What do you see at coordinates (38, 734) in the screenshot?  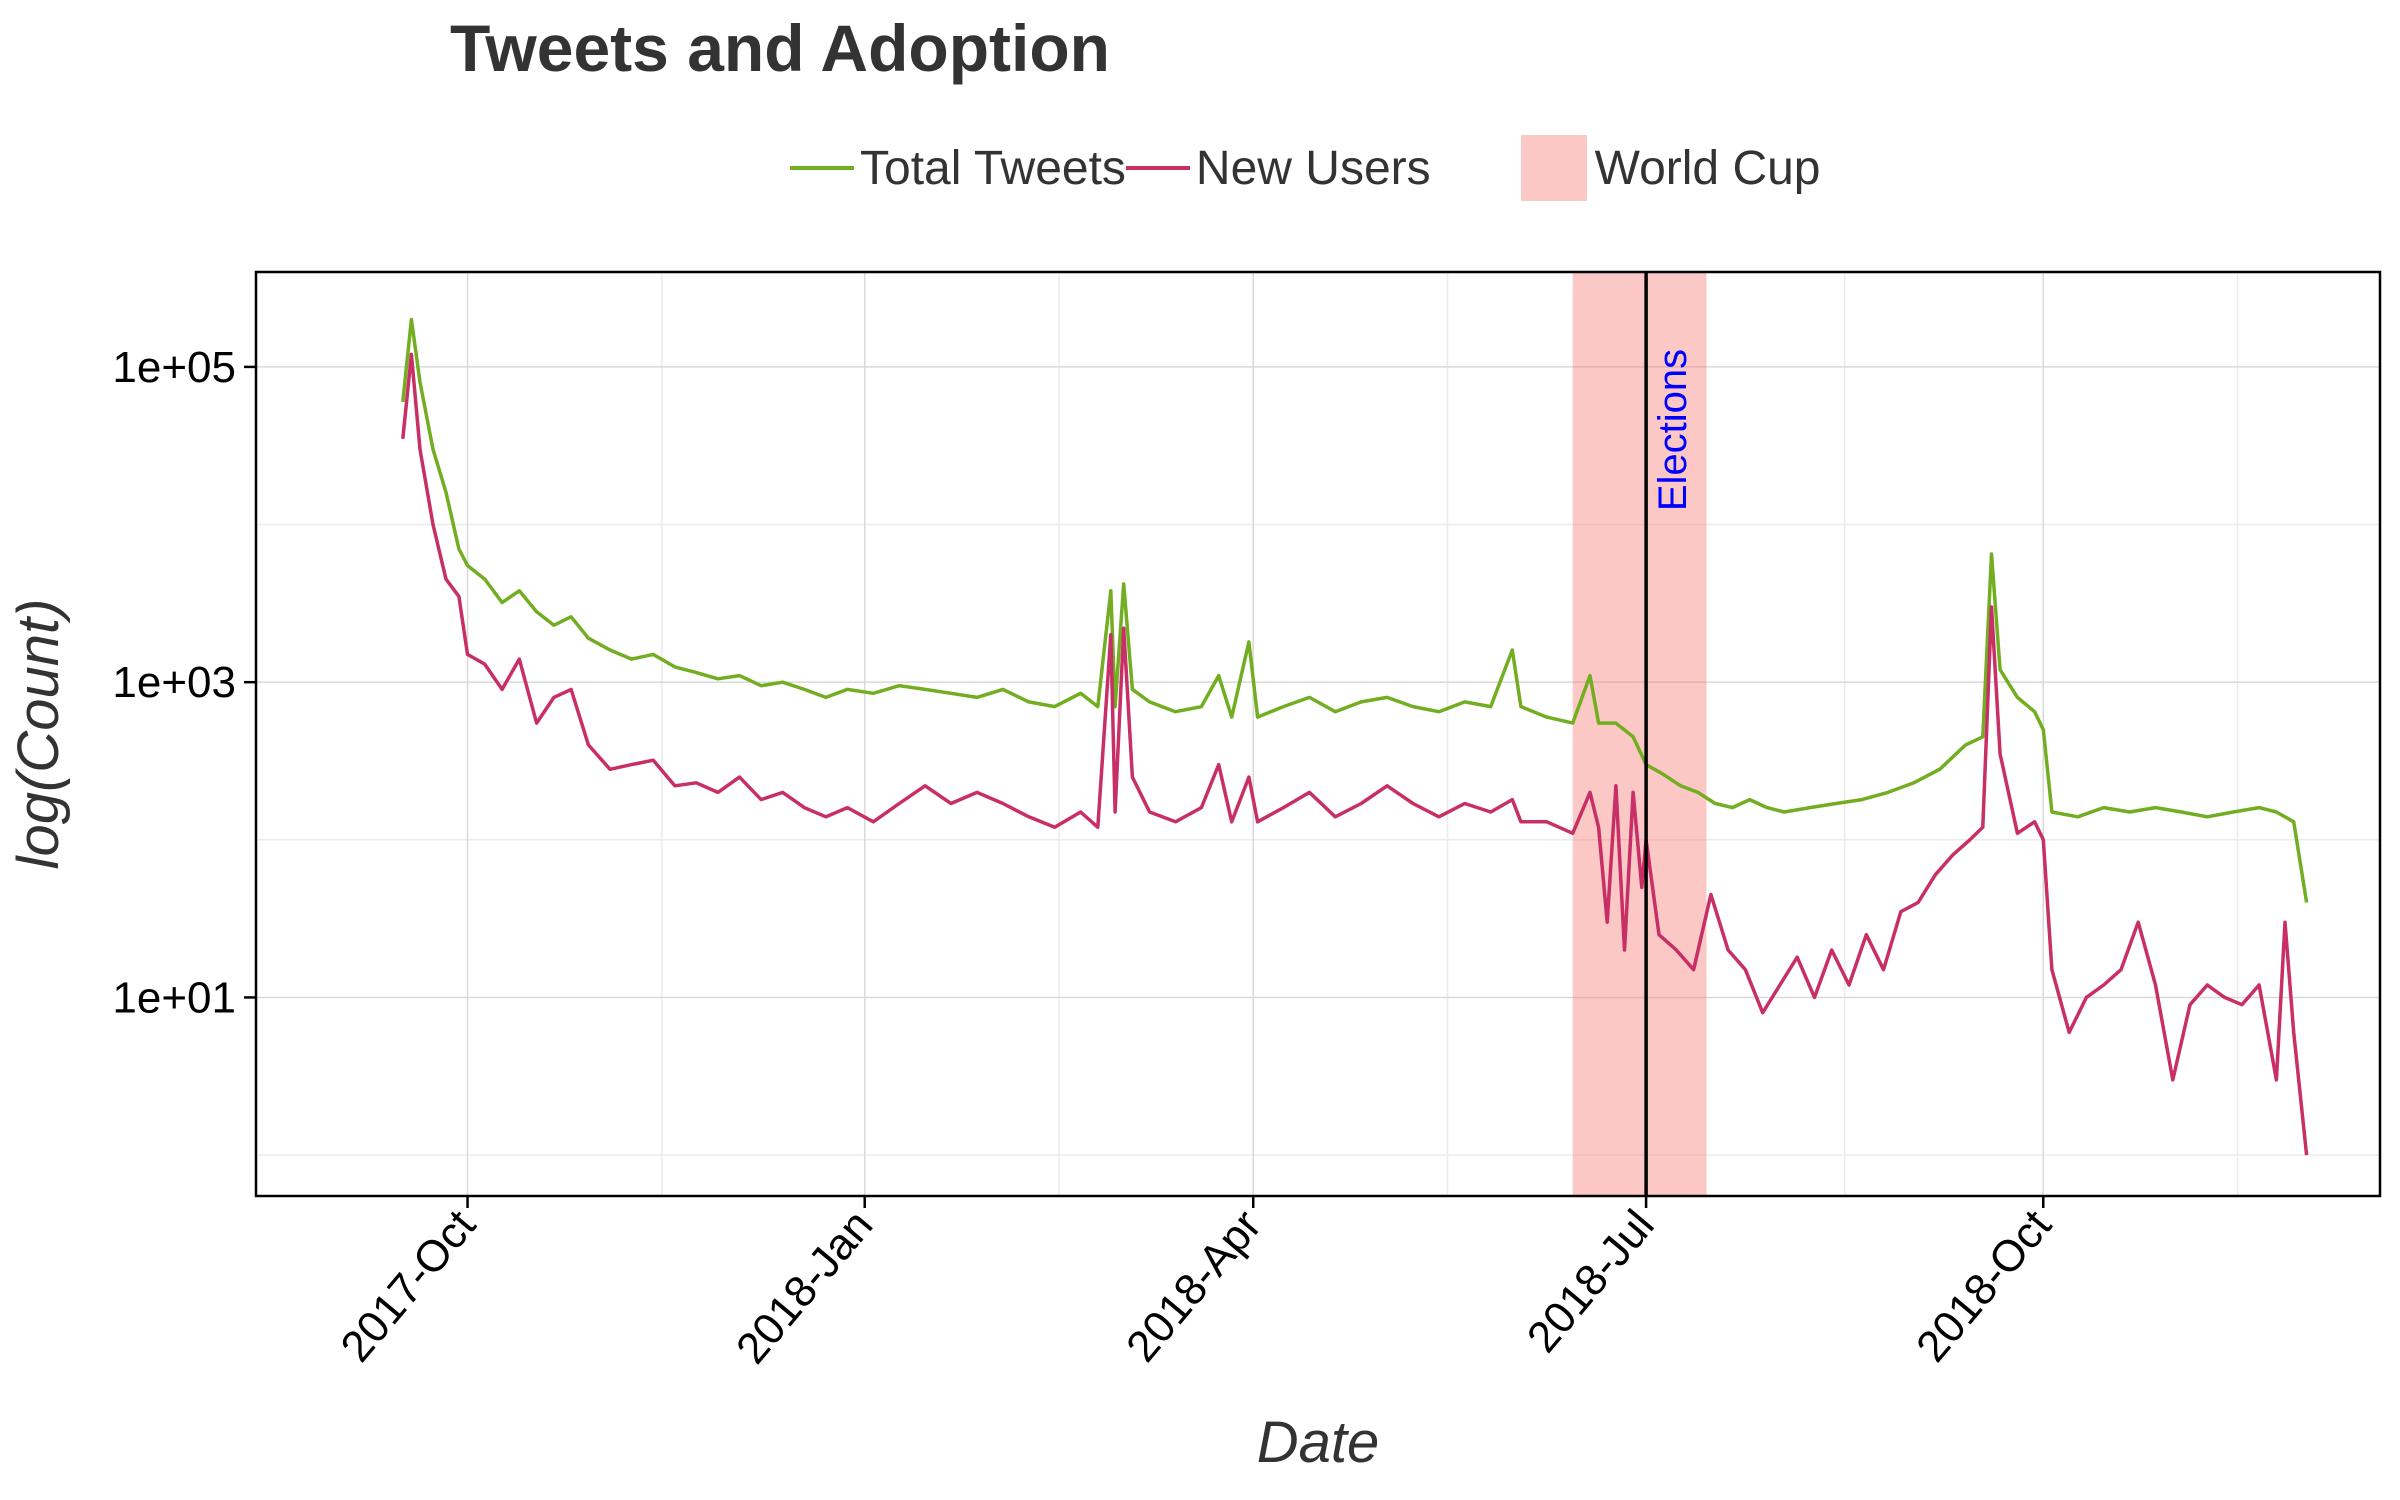 I see `y-axis-title: log(Count)` at bounding box center [38, 734].